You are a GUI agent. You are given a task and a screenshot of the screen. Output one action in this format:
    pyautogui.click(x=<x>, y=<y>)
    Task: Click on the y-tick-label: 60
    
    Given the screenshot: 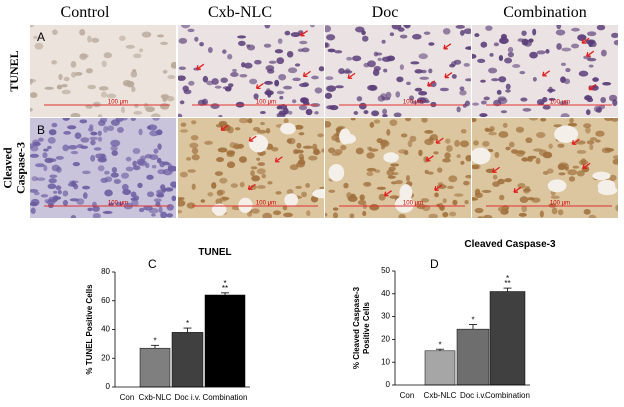 What is the action you would take?
    pyautogui.click(x=105, y=300)
    